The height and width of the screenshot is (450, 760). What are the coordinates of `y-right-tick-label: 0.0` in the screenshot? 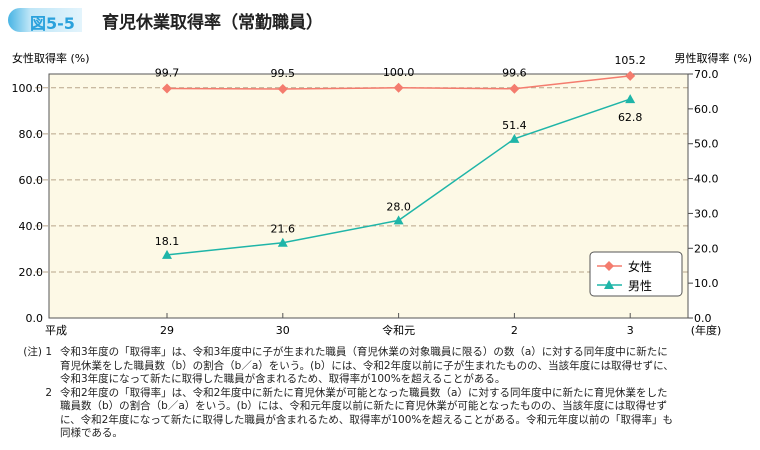 It's located at (703, 318).